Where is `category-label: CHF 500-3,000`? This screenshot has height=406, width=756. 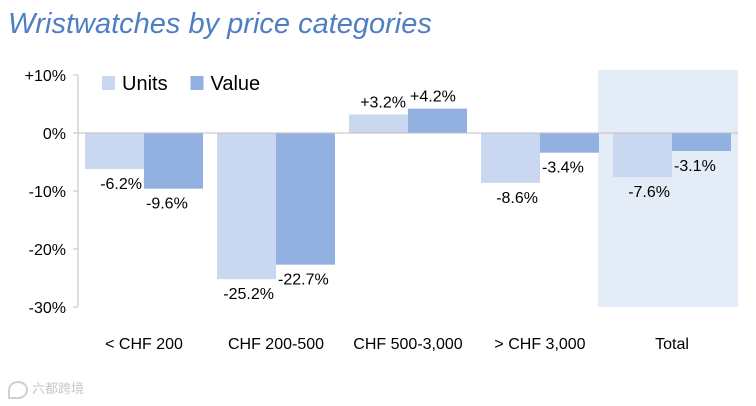
category-label: CHF 500-3,000 is located at coordinates (407, 344).